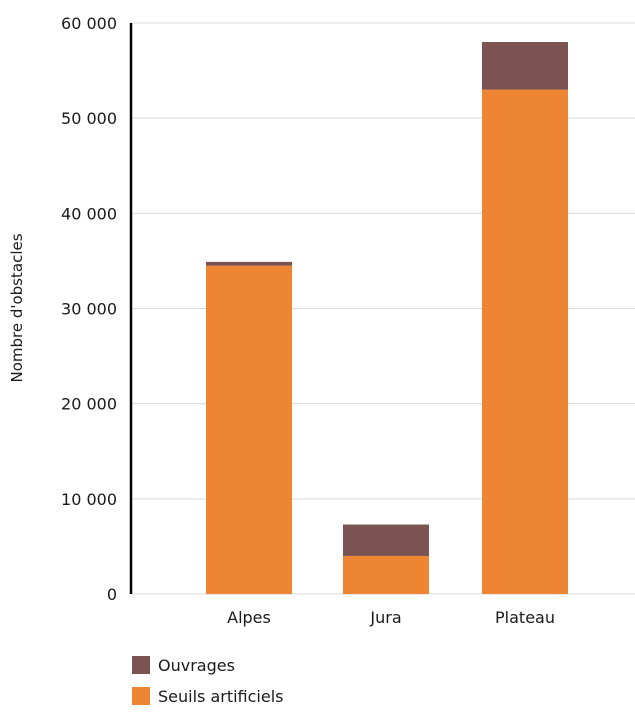 The image size is (635, 716). What do you see at coordinates (89, 213) in the screenshot?
I see `y-tick-label-4: 40 000` at bounding box center [89, 213].